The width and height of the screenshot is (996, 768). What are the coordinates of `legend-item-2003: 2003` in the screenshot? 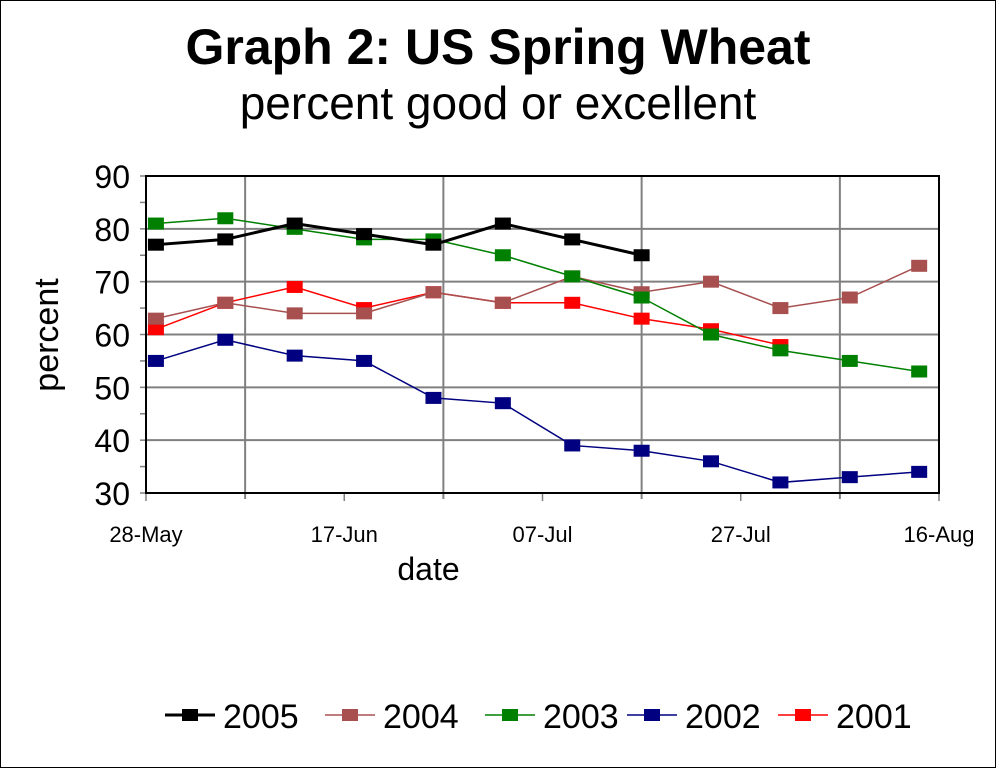 It's located at (552, 717).